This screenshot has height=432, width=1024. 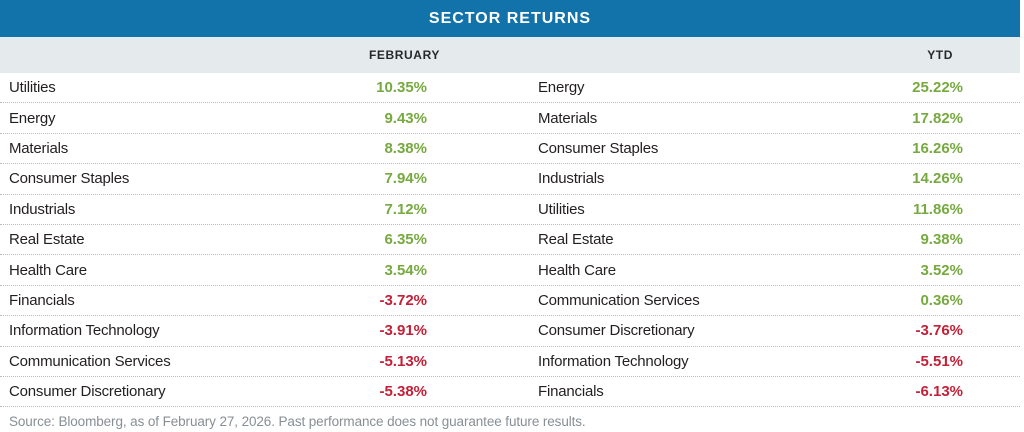 I want to click on sector-return-value: 6.35%, so click(x=405, y=240).